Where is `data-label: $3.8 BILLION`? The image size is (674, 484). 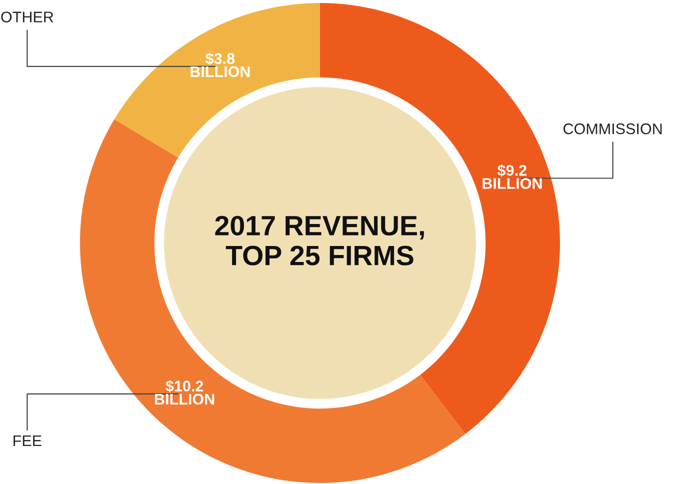 data-label: $3.8 BILLION is located at coordinates (220, 65).